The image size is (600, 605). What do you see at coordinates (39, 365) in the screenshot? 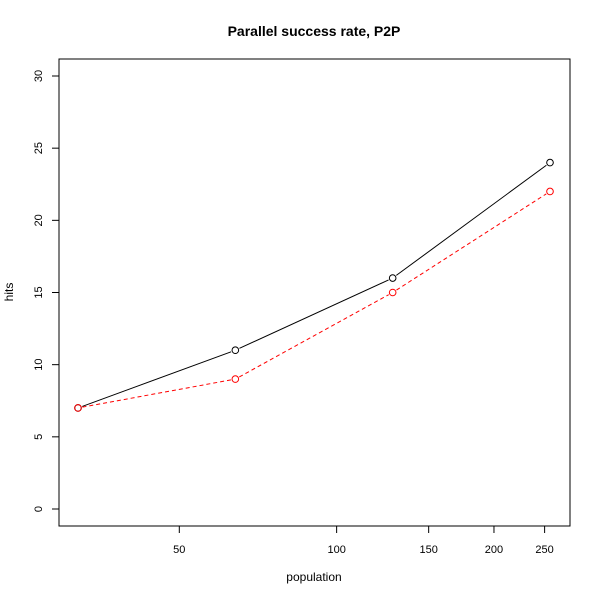
I see `y-tick-label: 10` at bounding box center [39, 365].